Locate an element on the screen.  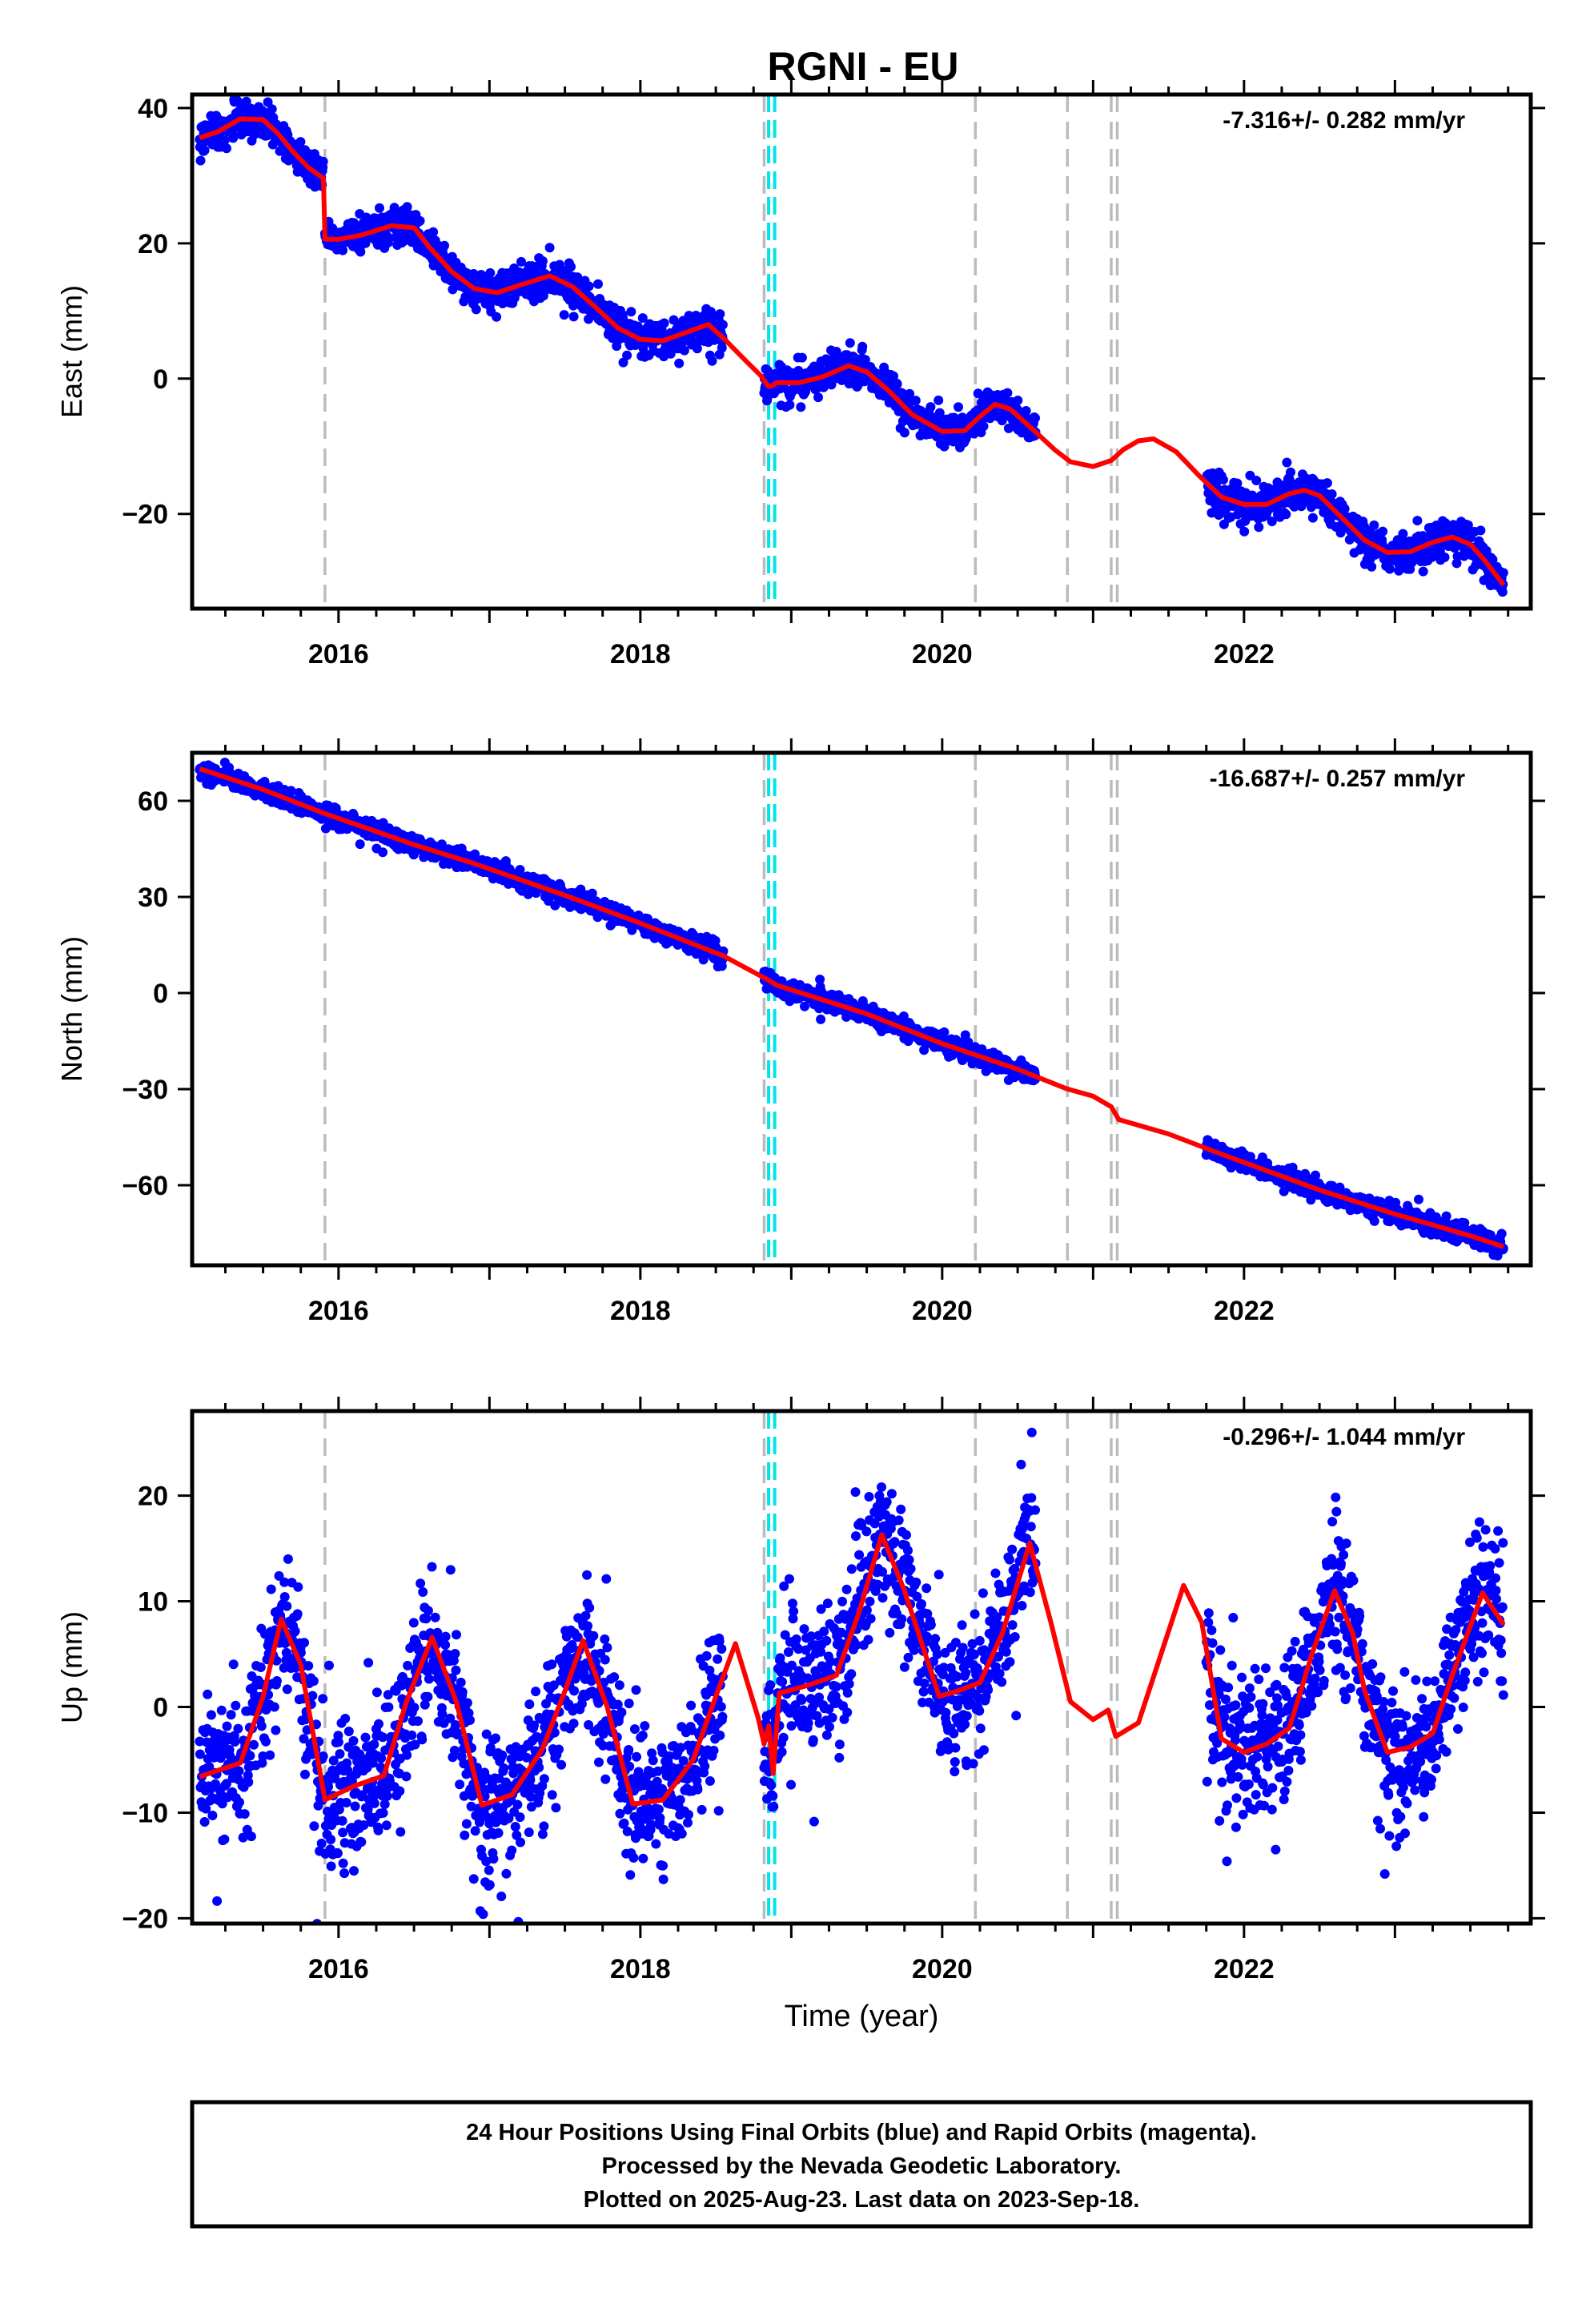
east-rate-label: -7.316+/- 0.282 mm/yr is located at coordinates (1344, 121).